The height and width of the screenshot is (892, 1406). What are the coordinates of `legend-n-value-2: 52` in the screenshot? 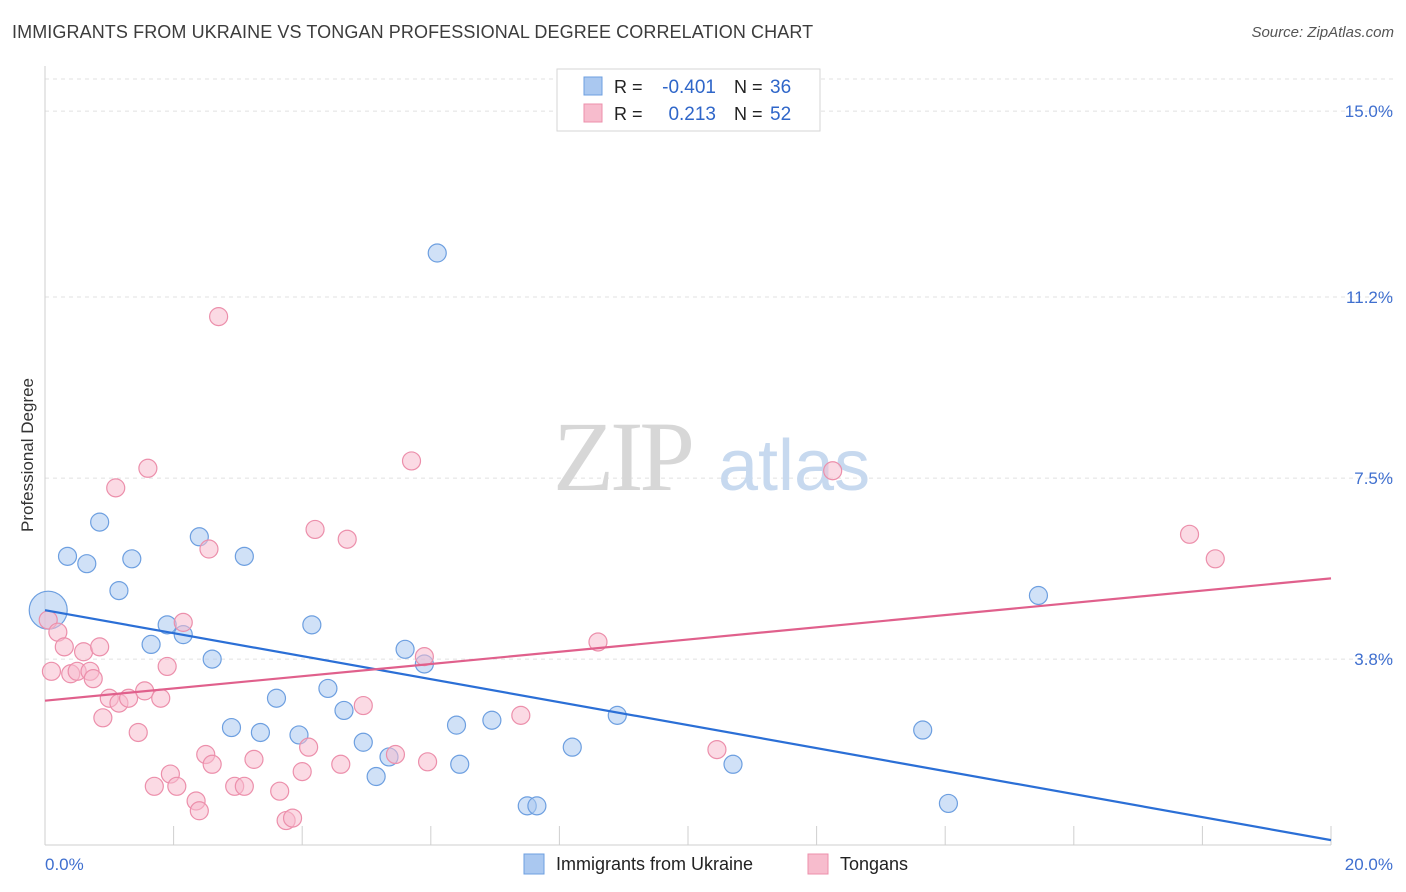 It's located at (780, 114).